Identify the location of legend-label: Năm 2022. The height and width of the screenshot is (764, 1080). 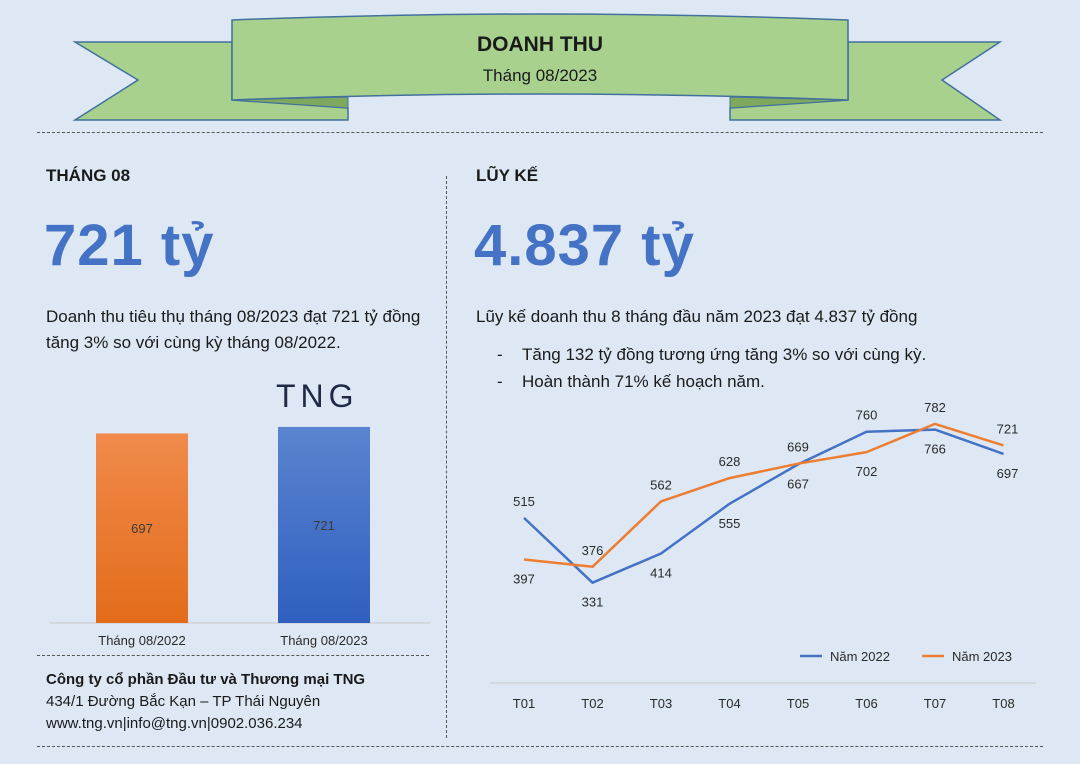
(860, 656).